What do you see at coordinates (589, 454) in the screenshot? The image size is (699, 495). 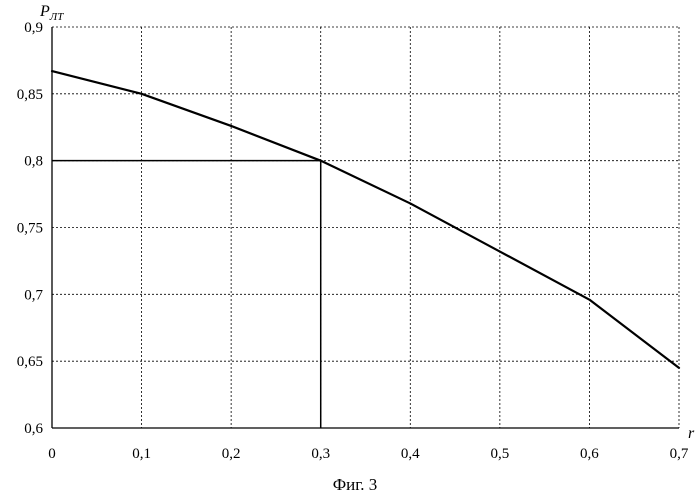 I see `x-tick-label: 0,6` at bounding box center [589, 454].